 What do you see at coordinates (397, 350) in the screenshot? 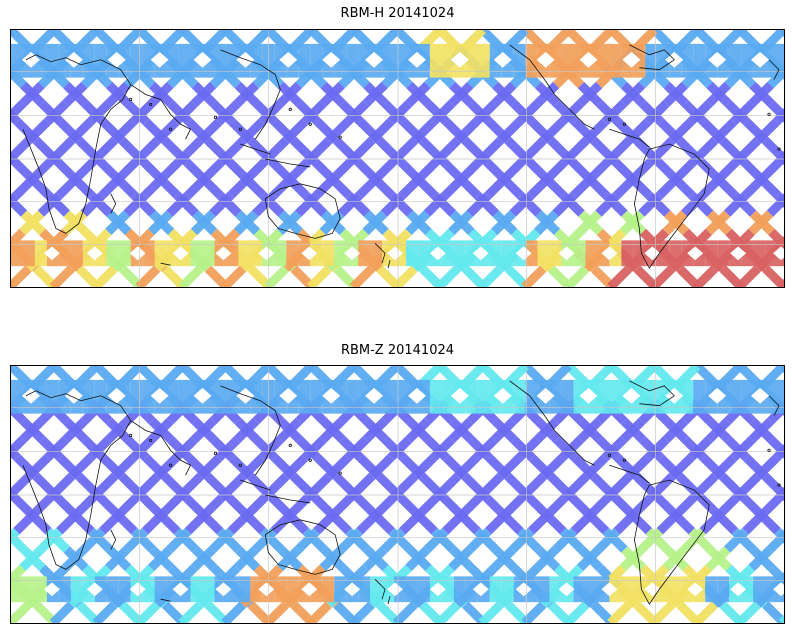
I see `panel-title-bottom: RBM-Z 20141024` at bounding box center [397, 350].